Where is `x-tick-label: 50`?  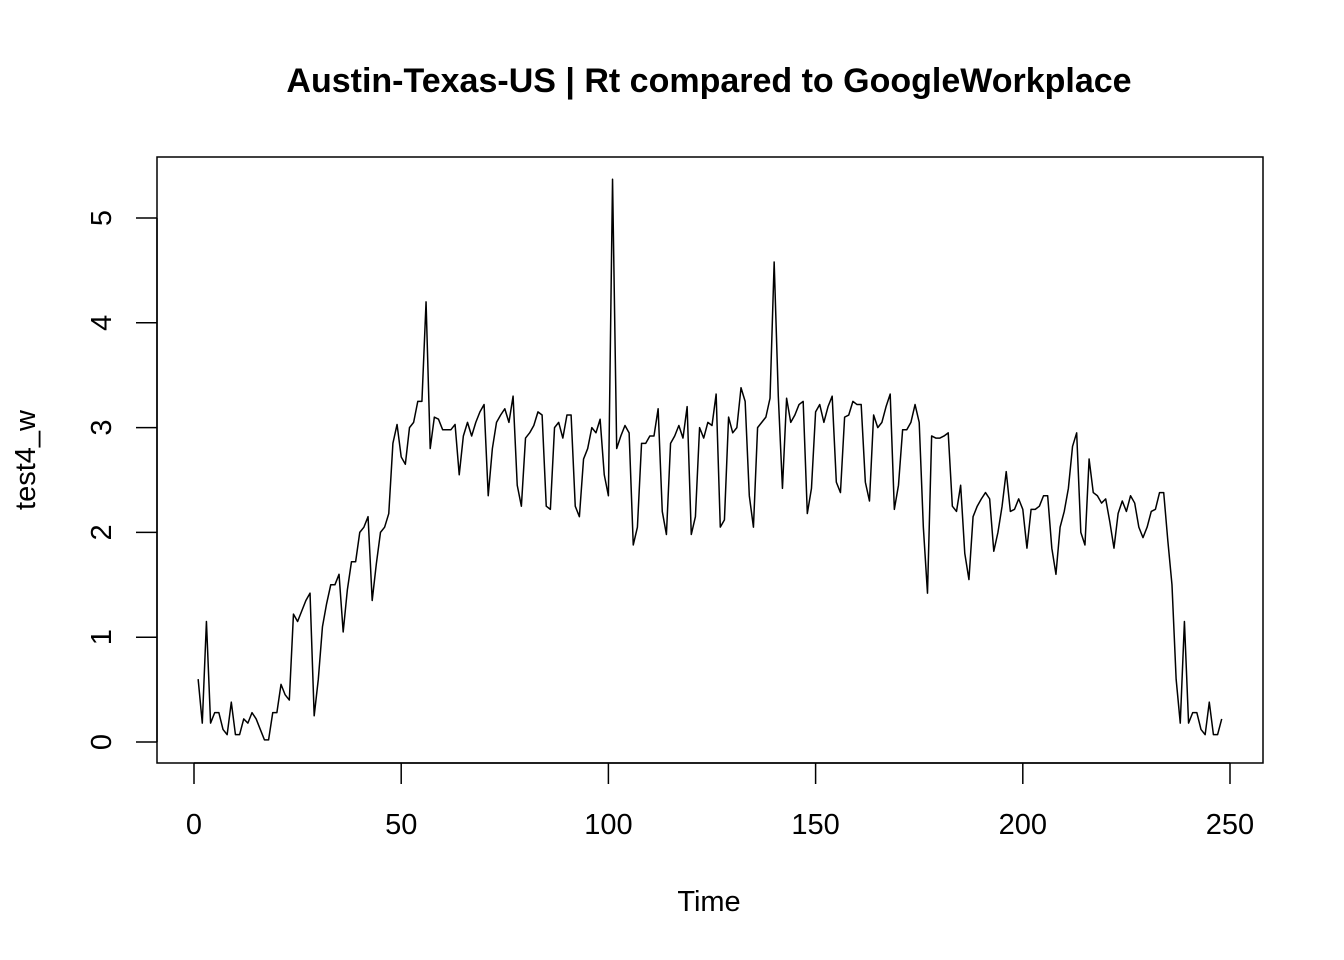
x-tick-label: 50 is located at coordinates (401, 825).